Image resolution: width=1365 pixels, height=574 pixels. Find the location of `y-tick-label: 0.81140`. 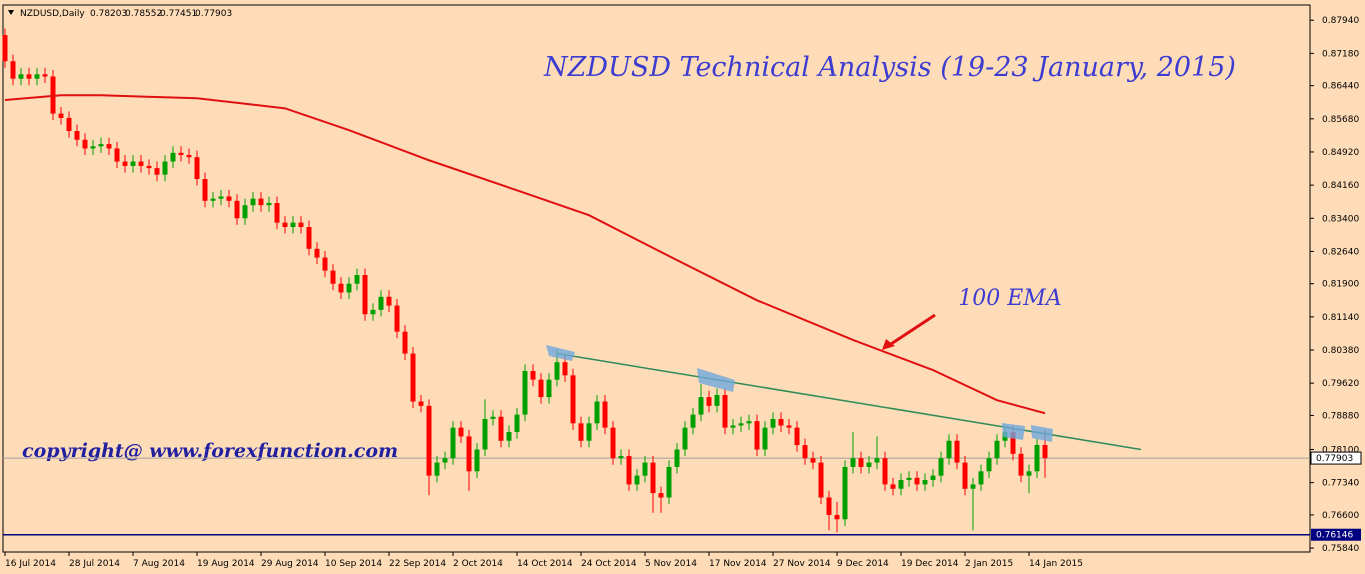

y-tick-label: 0.81140 is located at coordinates (1340, 318).